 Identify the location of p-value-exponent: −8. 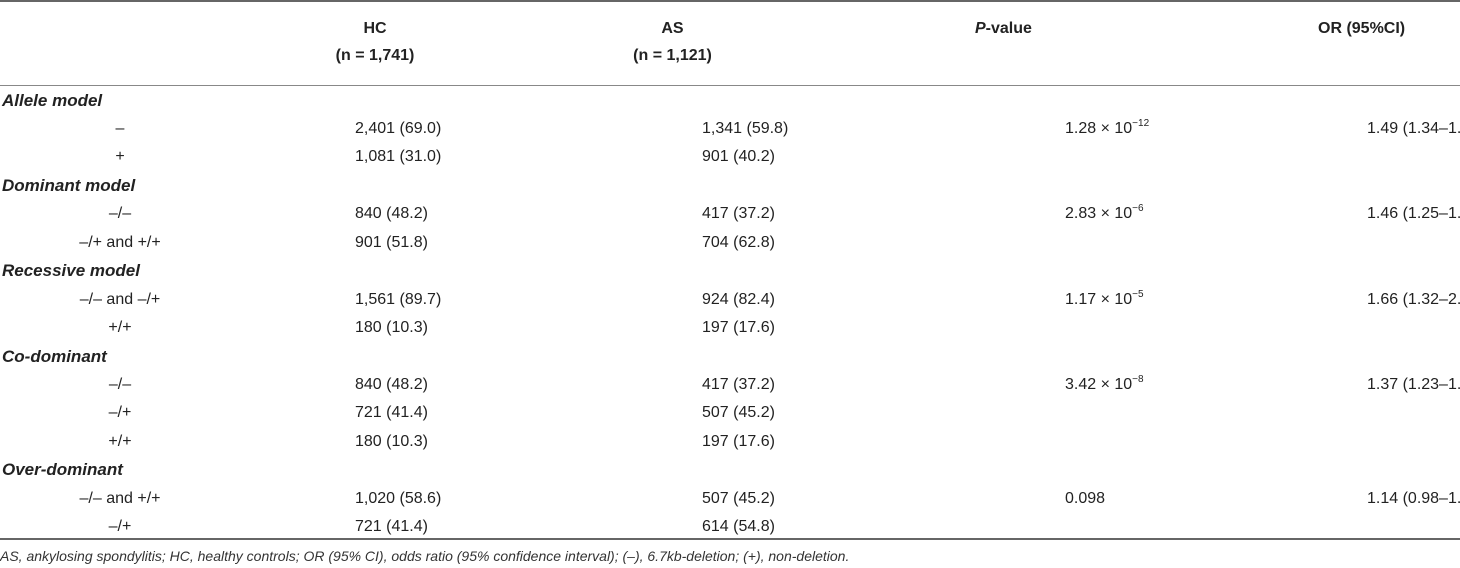
(1138, 380).